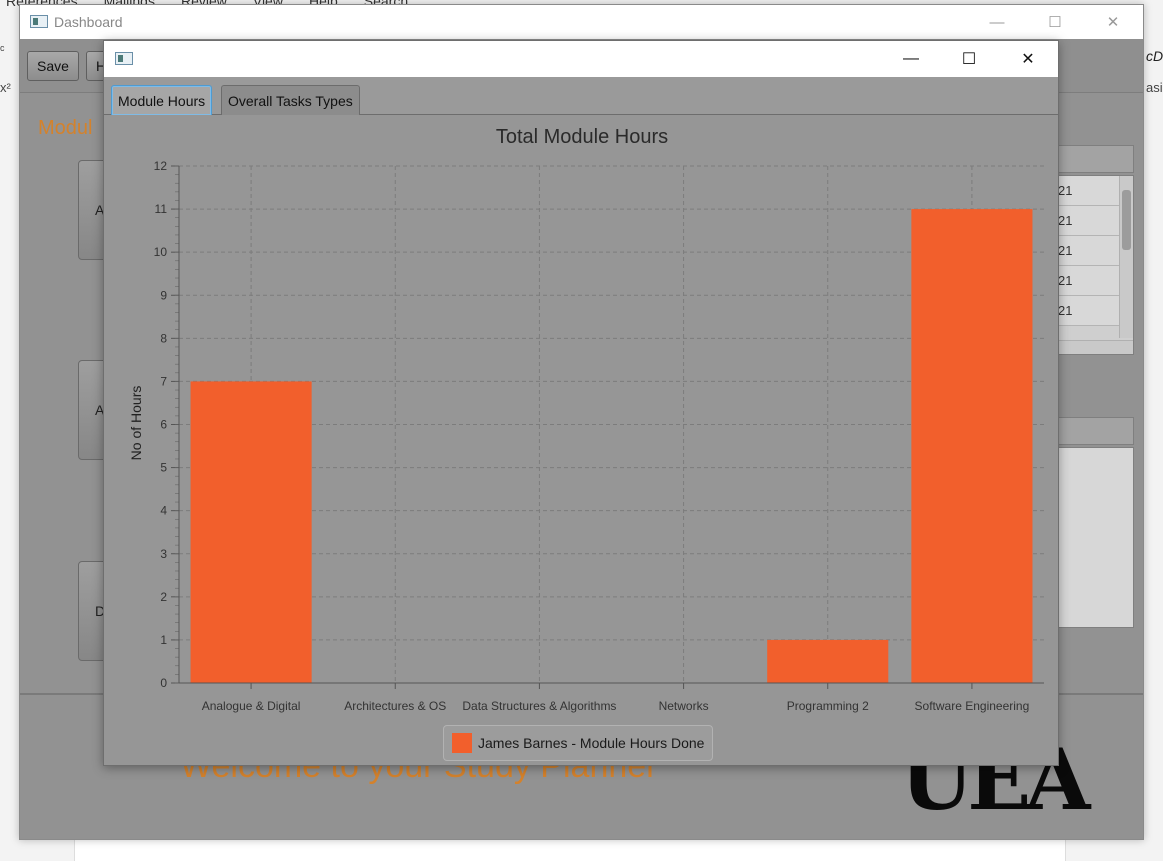  I want to click on section-heading: Modul, so click(65, 128).